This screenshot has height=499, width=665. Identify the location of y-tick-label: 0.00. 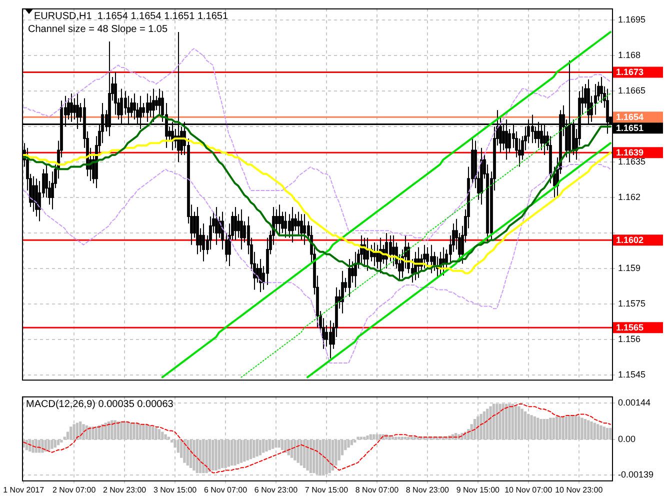
(627, 439).